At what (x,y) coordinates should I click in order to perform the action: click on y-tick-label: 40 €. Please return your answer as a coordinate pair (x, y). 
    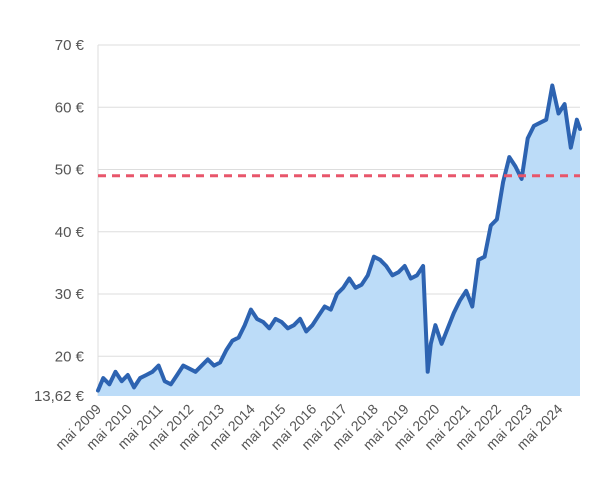
    Looking at the image, I should click on (70, 232).